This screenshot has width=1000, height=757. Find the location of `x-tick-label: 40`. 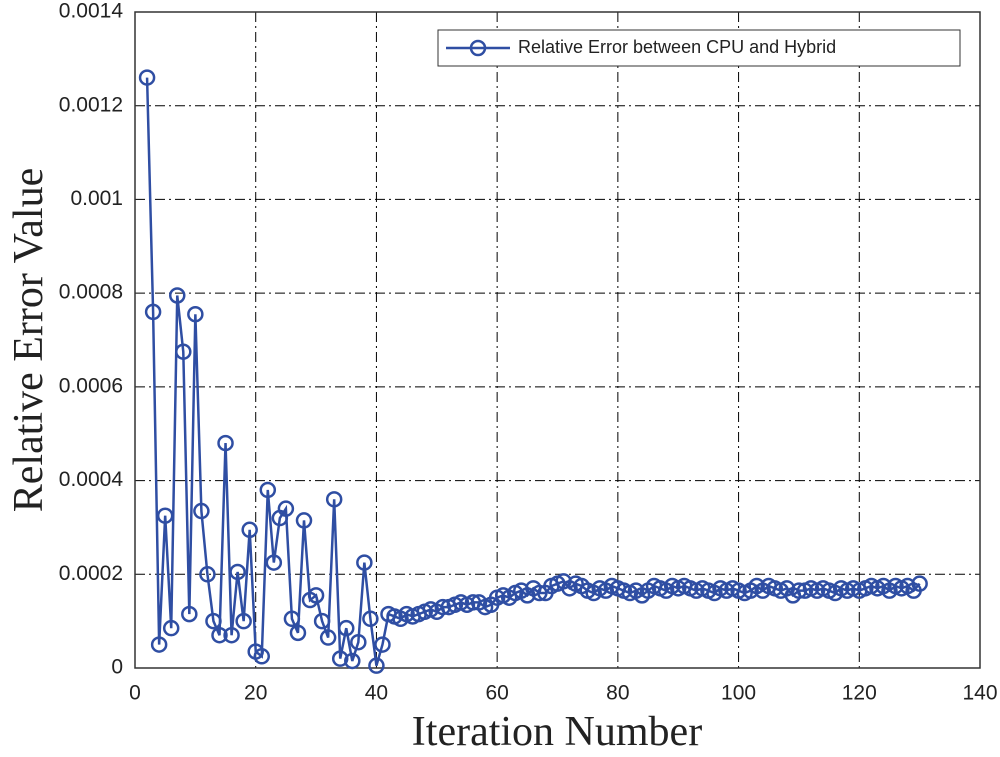

x-tick-label: 40 is located at coordinates (376, 693).